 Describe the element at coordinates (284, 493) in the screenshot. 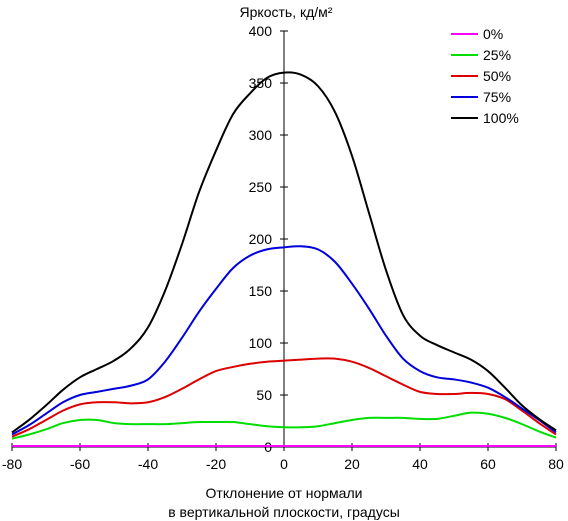

I see `x-axis-label-line-1: Отклонение от нормали` at that location.